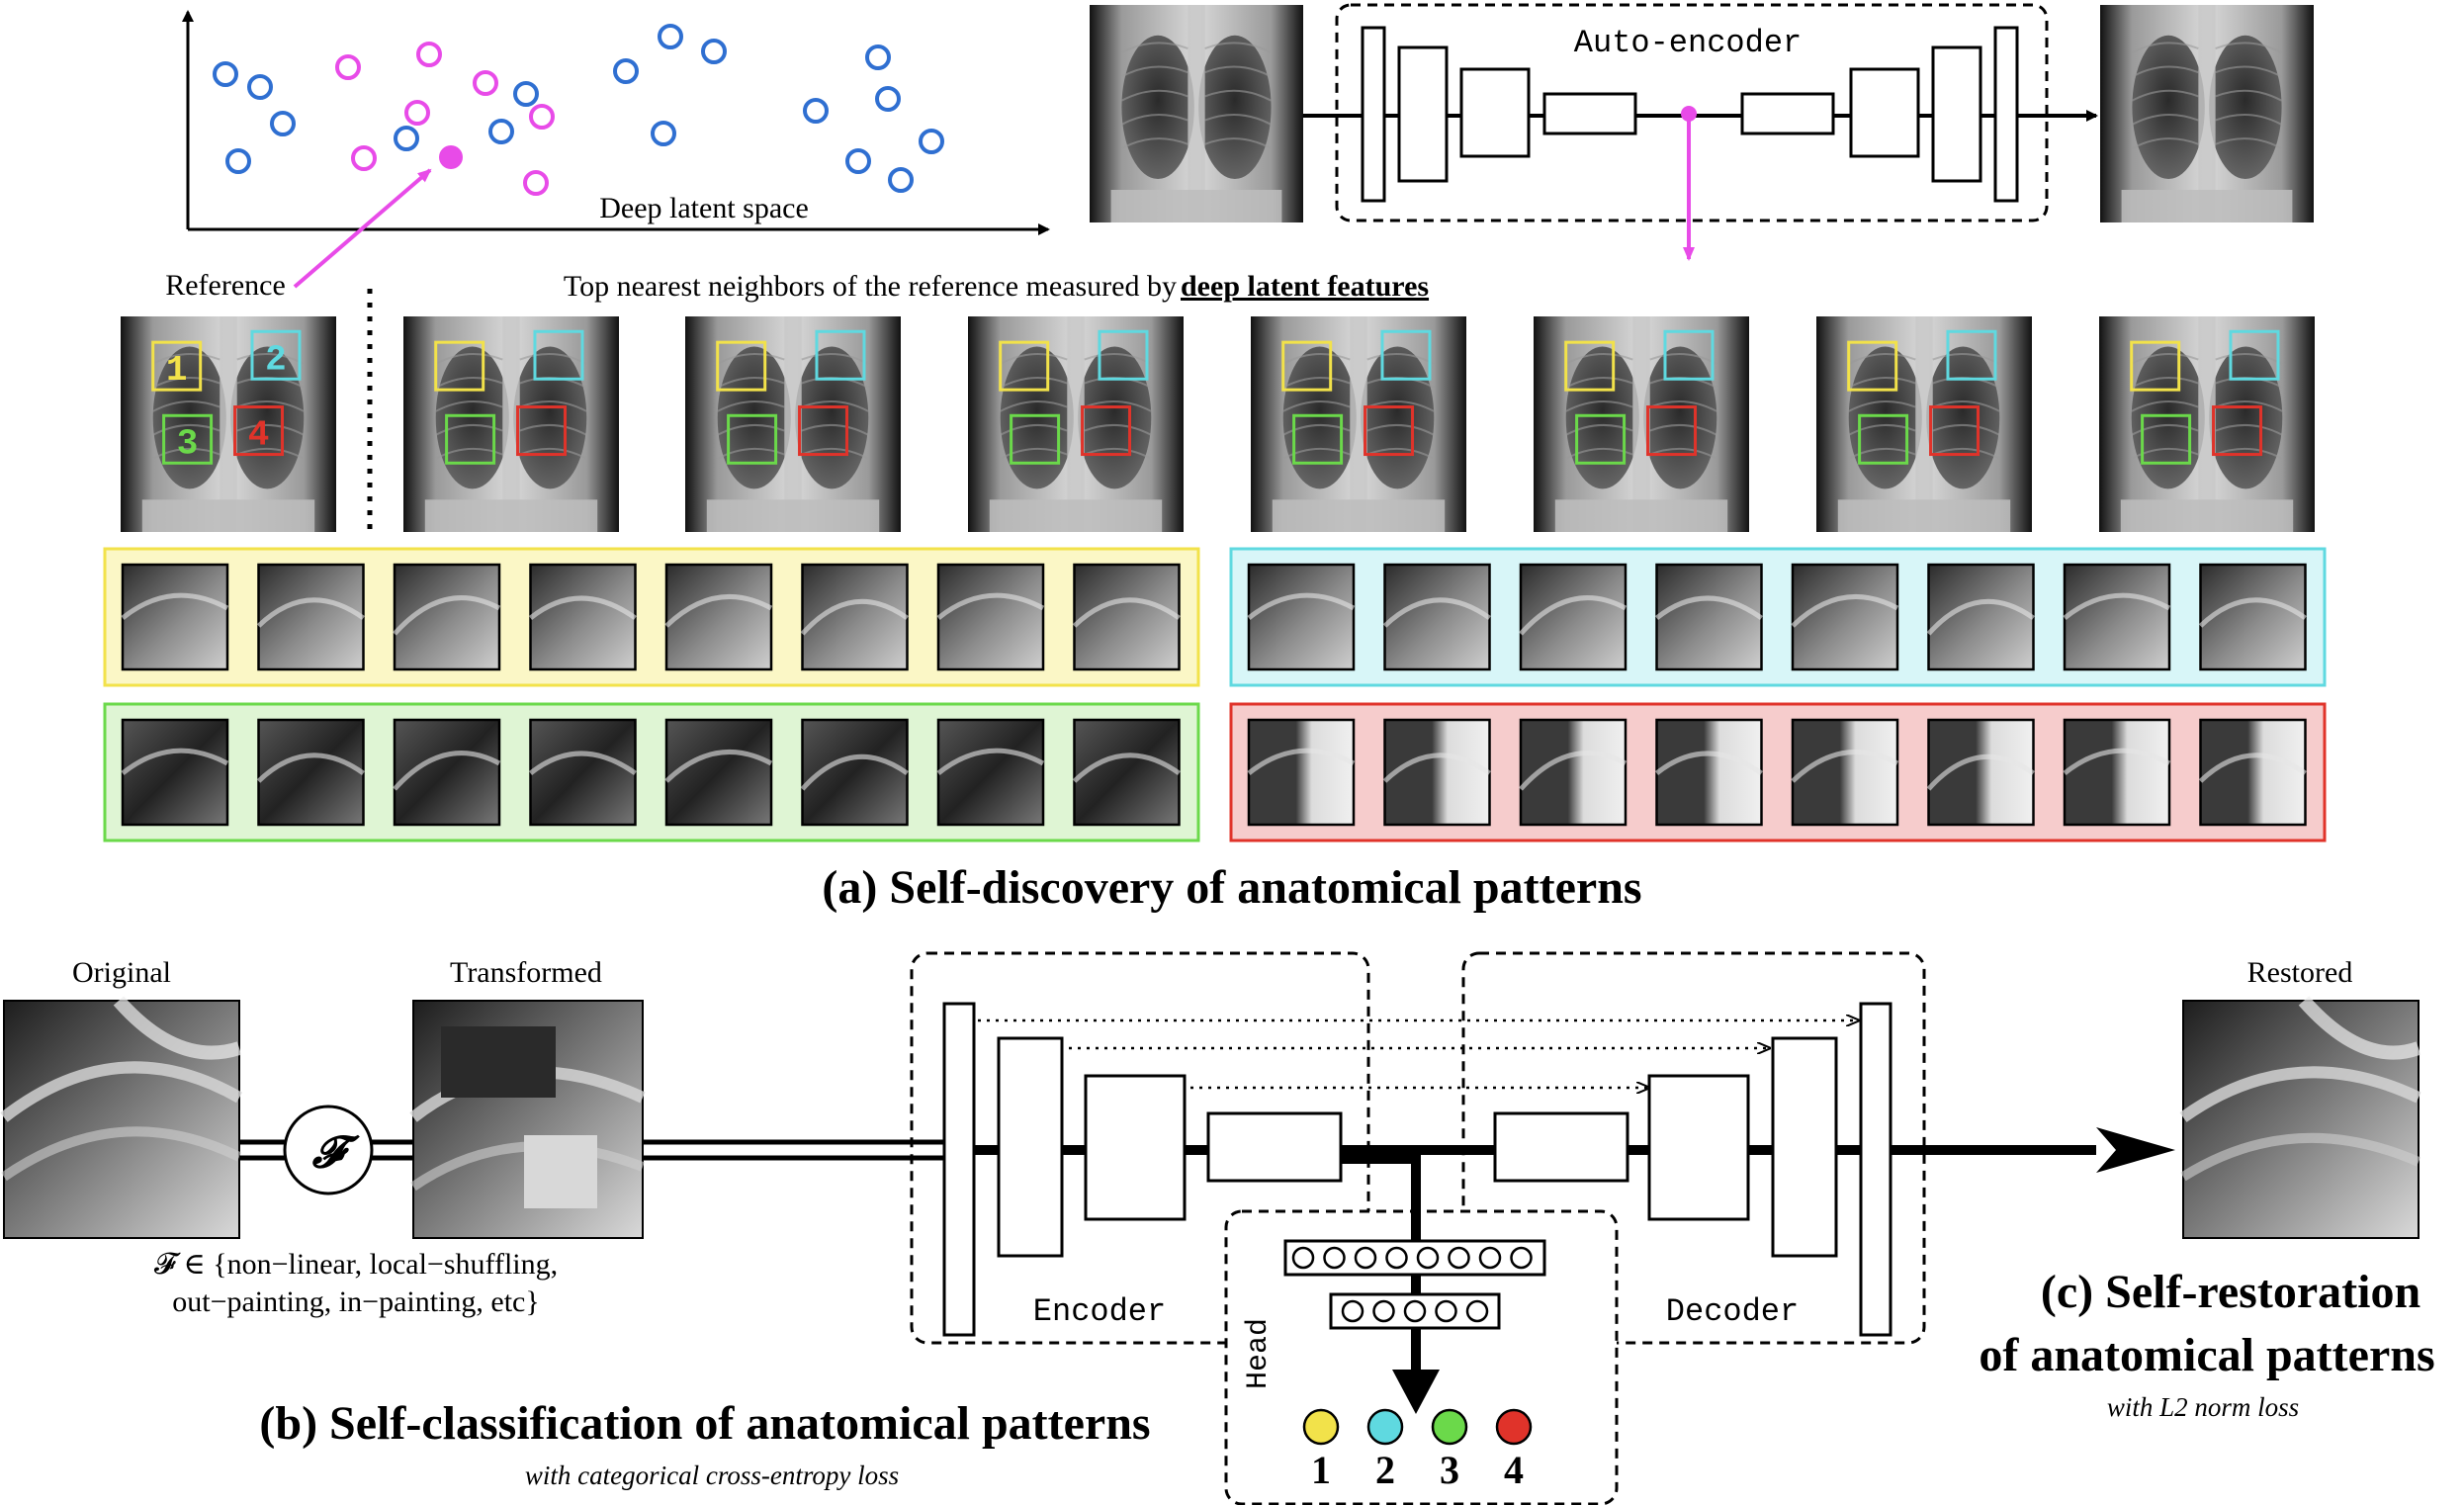  What do you see at coordinates (1385, 1470) in the screenshot?
I see `class-number-label: 2` at bounding box center [1385, 1470].